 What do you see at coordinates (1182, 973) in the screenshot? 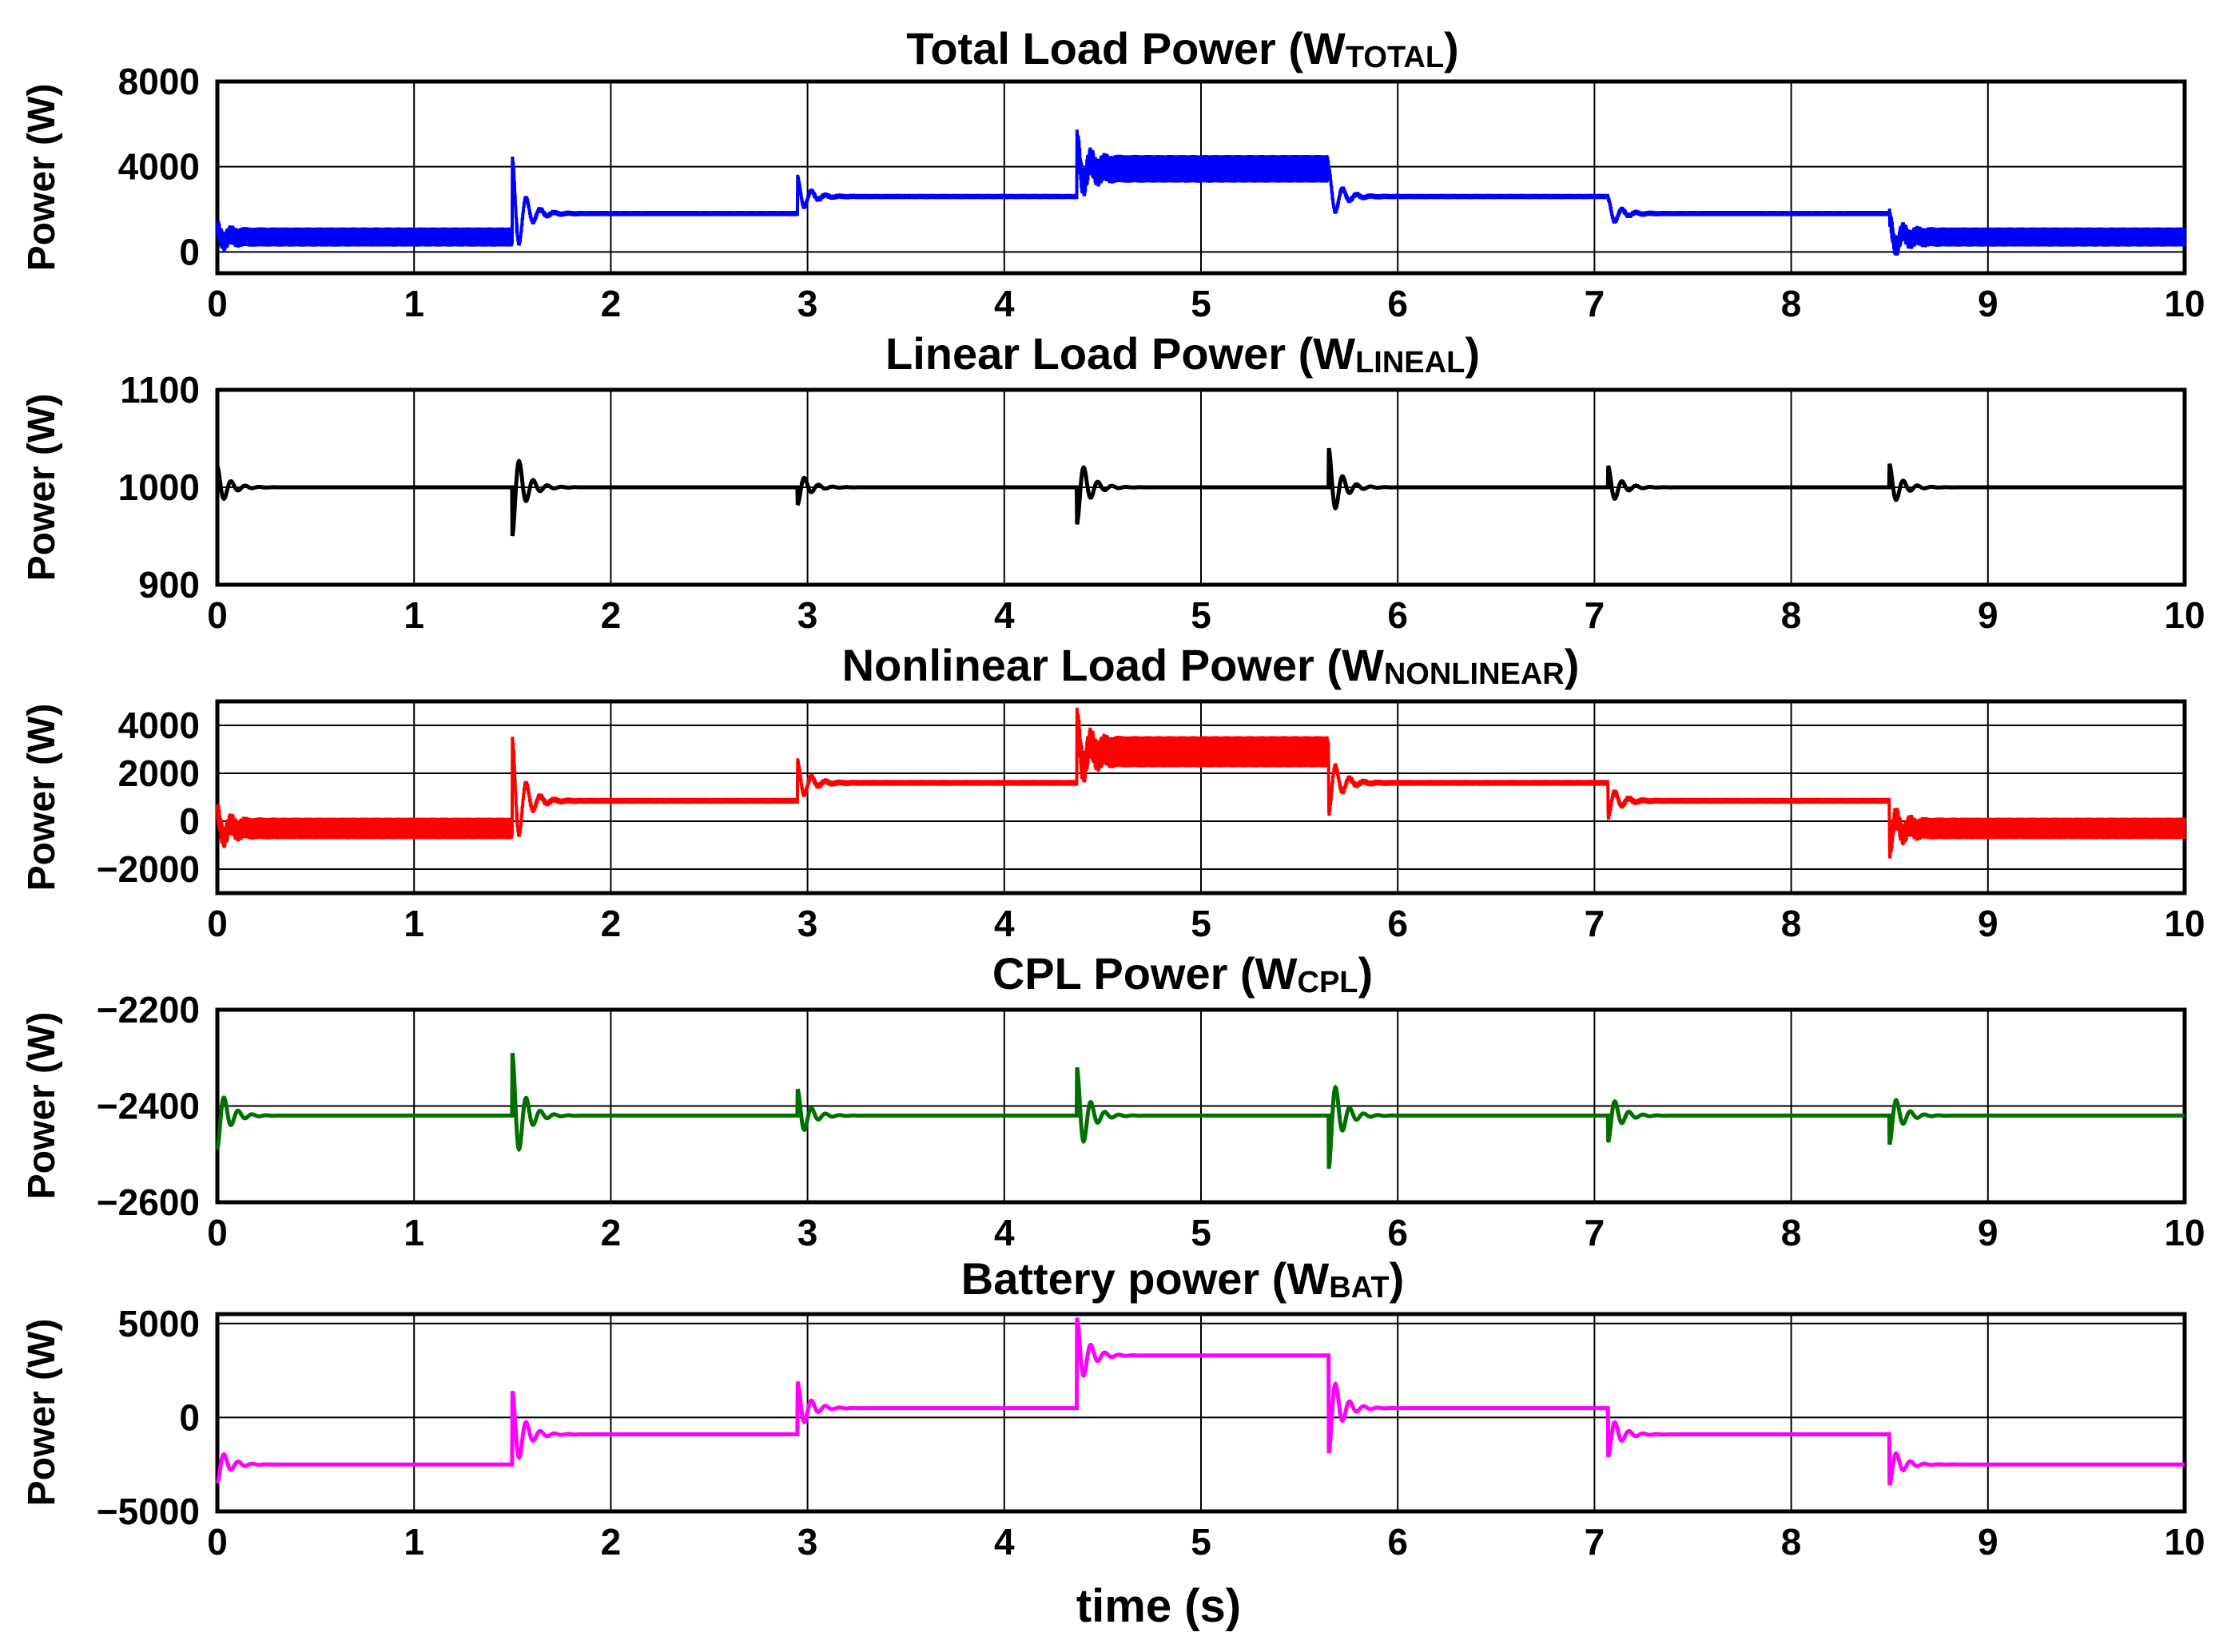
I see `panel-title: CPL Power (WCPL)` at bounding box center [1182, 973].